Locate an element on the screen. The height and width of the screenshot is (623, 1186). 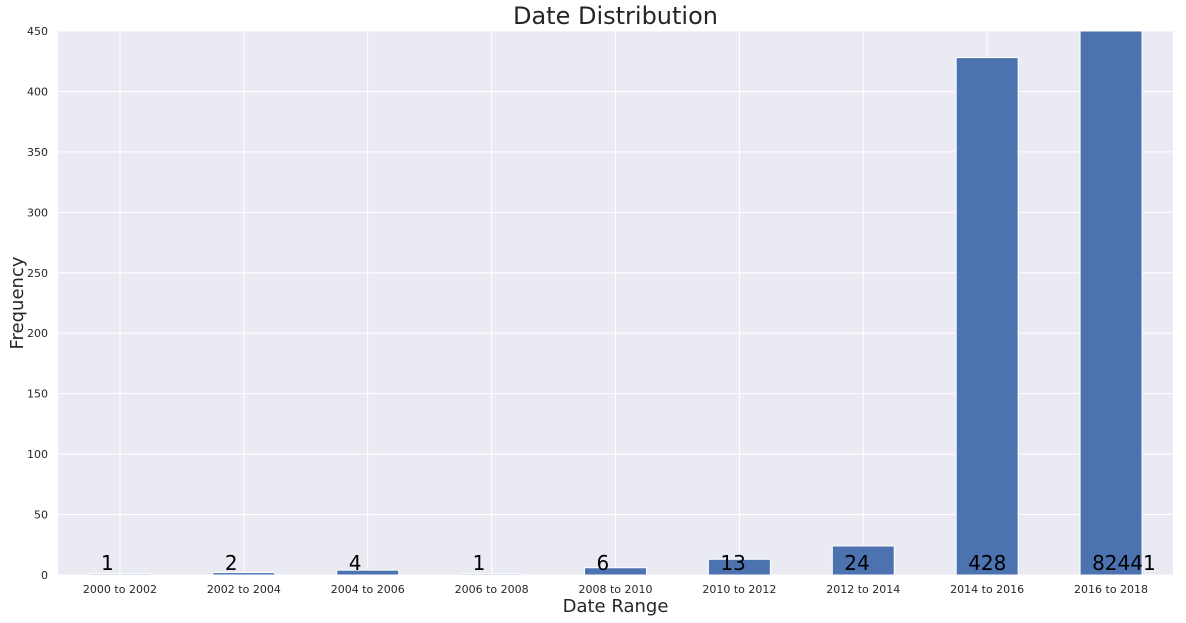
x-tick-label: 2002 to 2004 is located at coordinates (244, 589).